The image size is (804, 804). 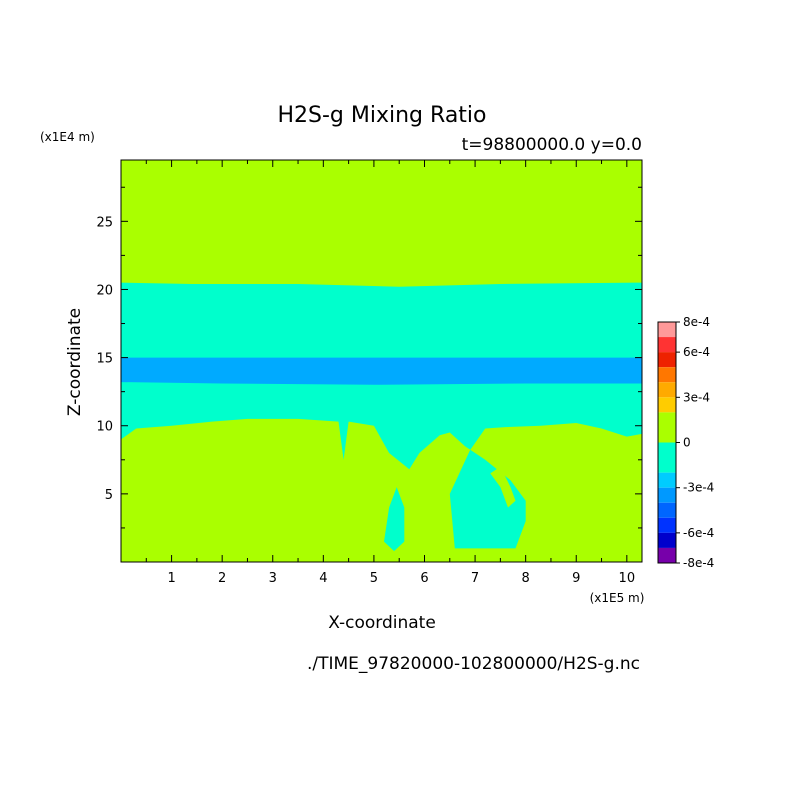 What do you see at coordinates (473, 664) in the screenshot?
I see `file-path: ./TIME_97820000-102800000/H2S-g.nc` at bounding box center [473, 664].